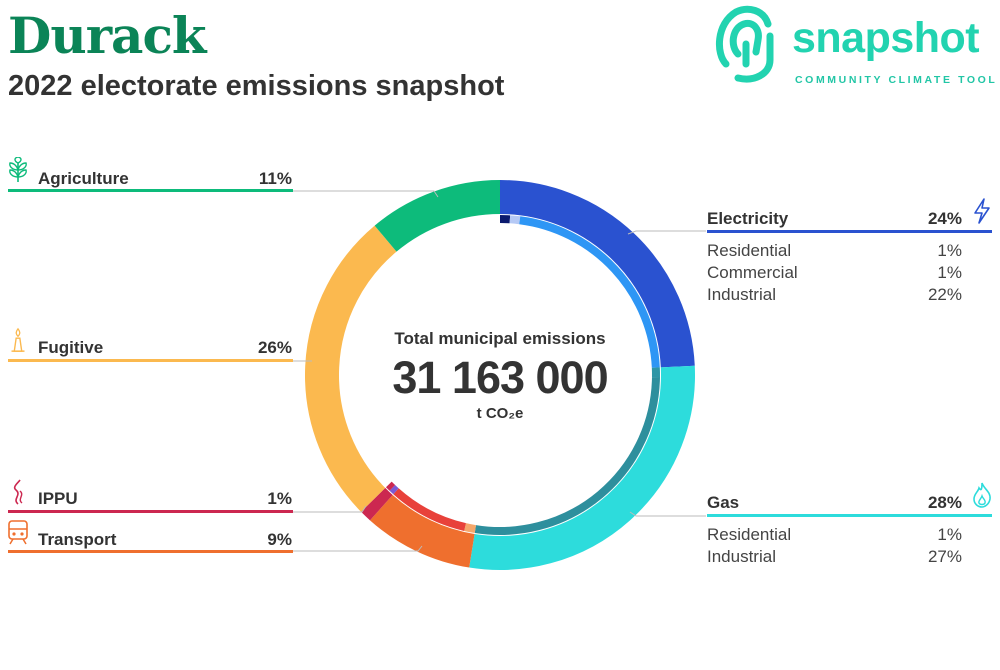  Describe the element at coordinates (982, 211) in the screenshot. I see `lightning-icon` at that location.